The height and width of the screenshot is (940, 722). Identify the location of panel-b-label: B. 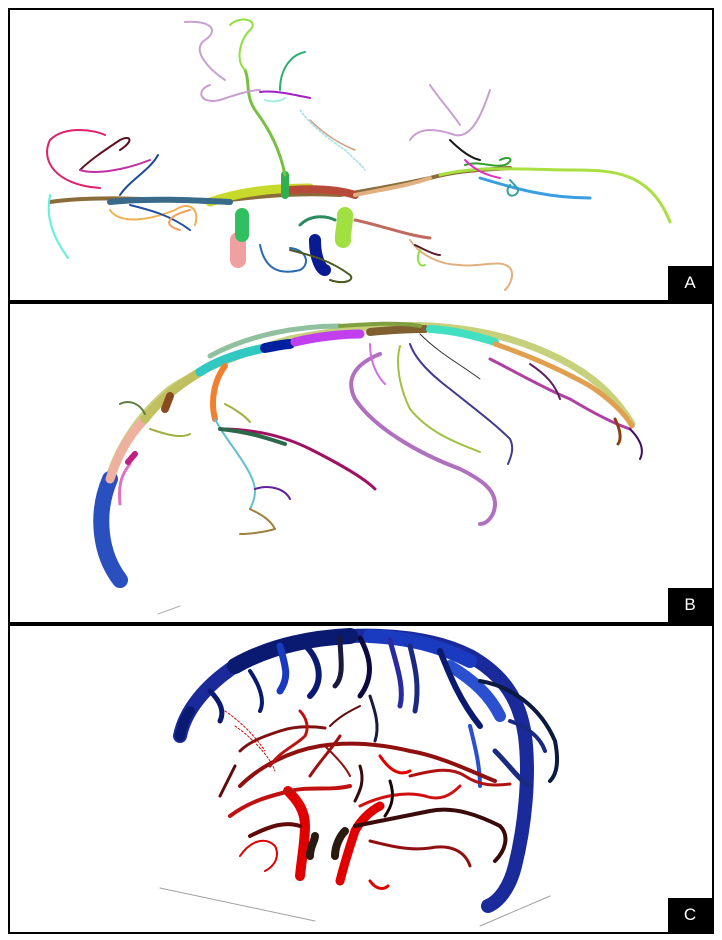
(690, 605).